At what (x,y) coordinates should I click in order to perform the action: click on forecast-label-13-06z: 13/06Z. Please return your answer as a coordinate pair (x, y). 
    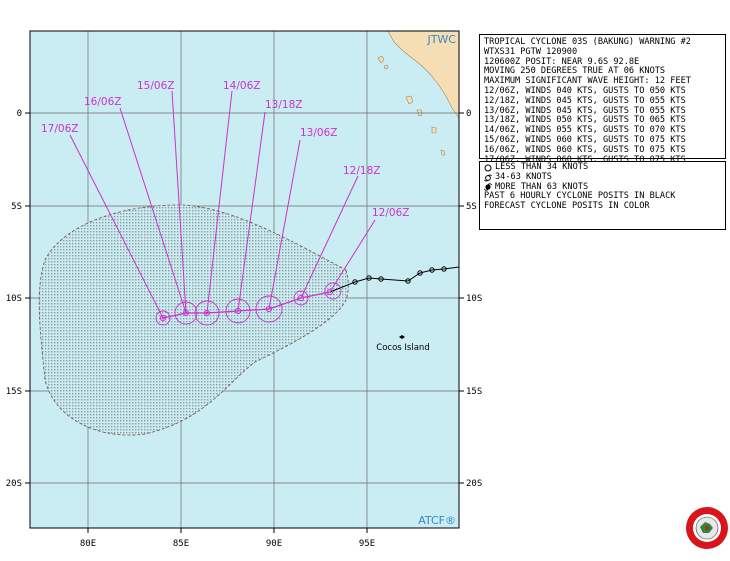
    Looking at the image, I should click on (318, 133).